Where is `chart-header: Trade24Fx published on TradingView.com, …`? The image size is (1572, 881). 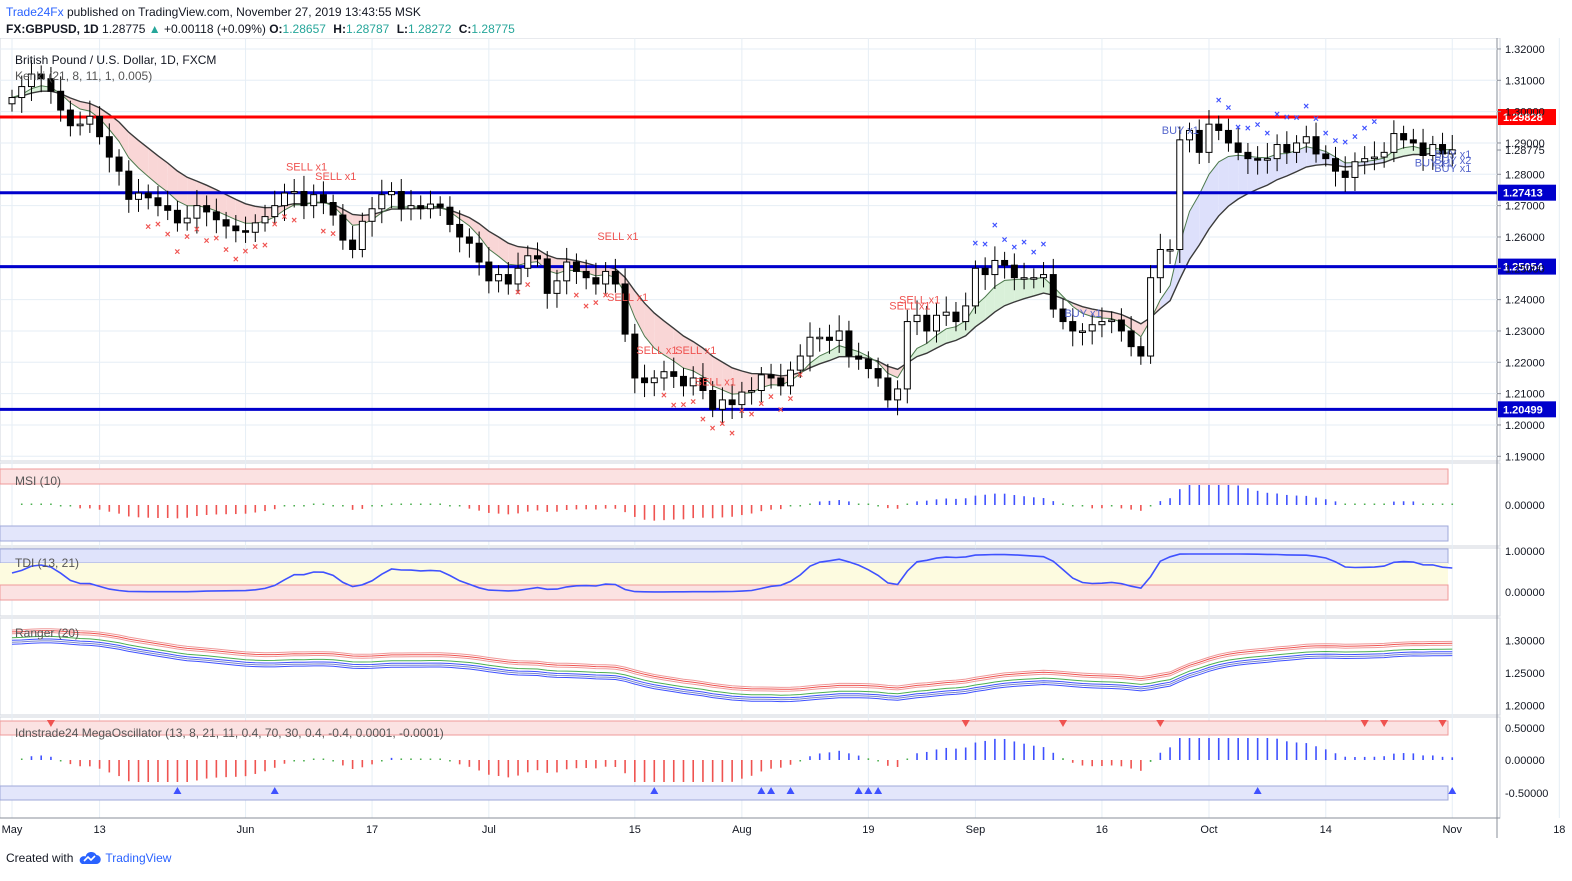 chart-header: Trade24Fx published on TradingView.com, … is located at coordinates (262, 21).